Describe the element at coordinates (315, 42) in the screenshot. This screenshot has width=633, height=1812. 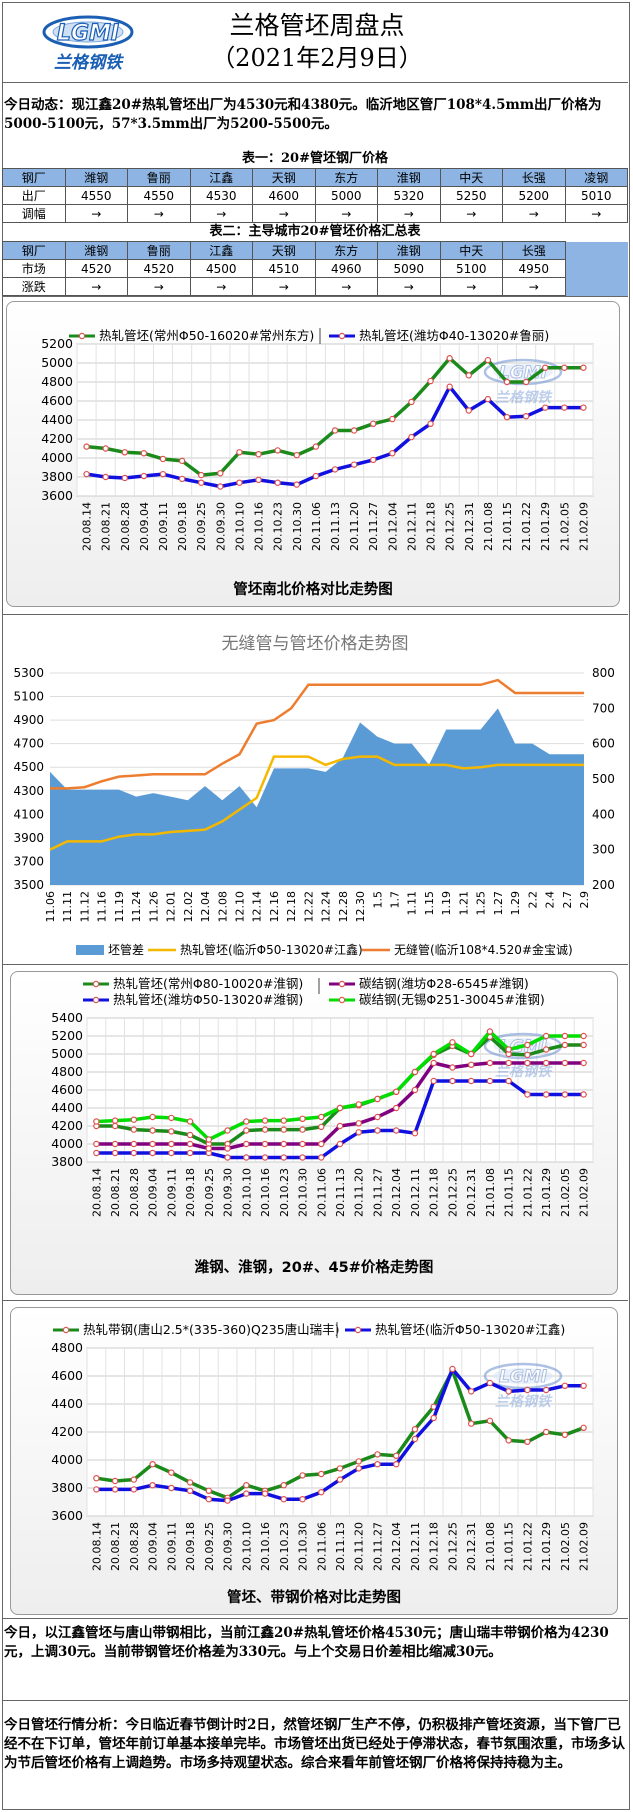
I see `report-header: LGMI 兰格钢铁 兰格管坯周盘点 （2021年2月9日）` at that location.